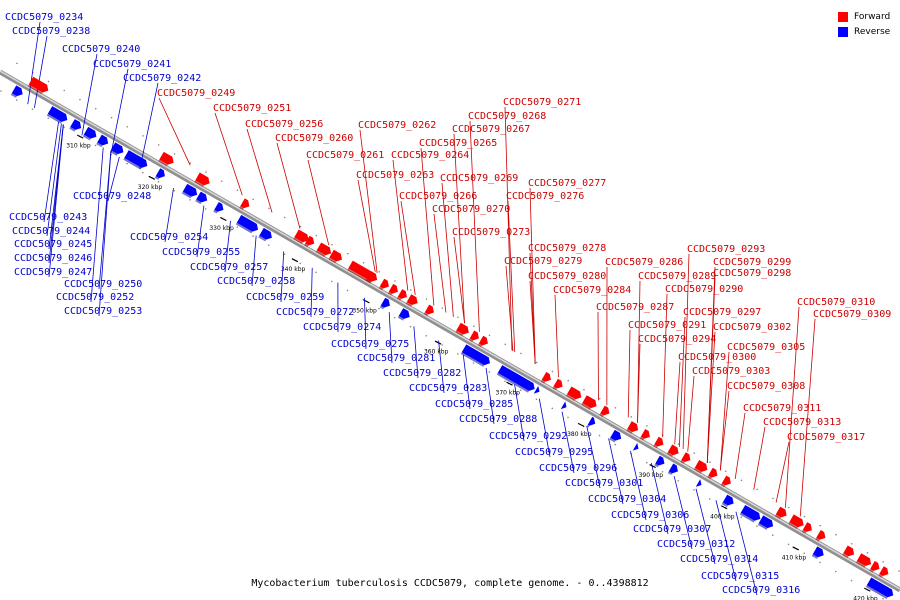 This screenshot has height=600, width=900. I want to click on tick-label: 400 kbp, so click(722, 516).